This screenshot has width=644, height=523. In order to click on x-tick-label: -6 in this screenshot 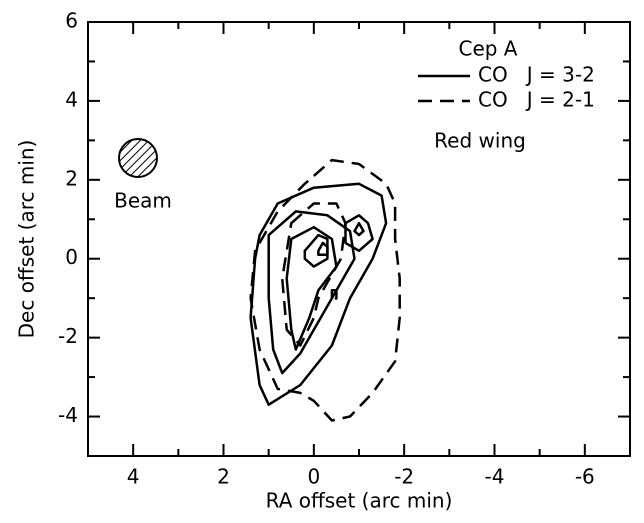, I will do `click(585, 477)`.